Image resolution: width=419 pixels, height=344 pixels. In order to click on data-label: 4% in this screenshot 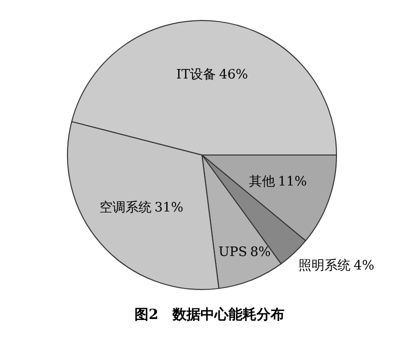, I will do `click(364, 266)`.